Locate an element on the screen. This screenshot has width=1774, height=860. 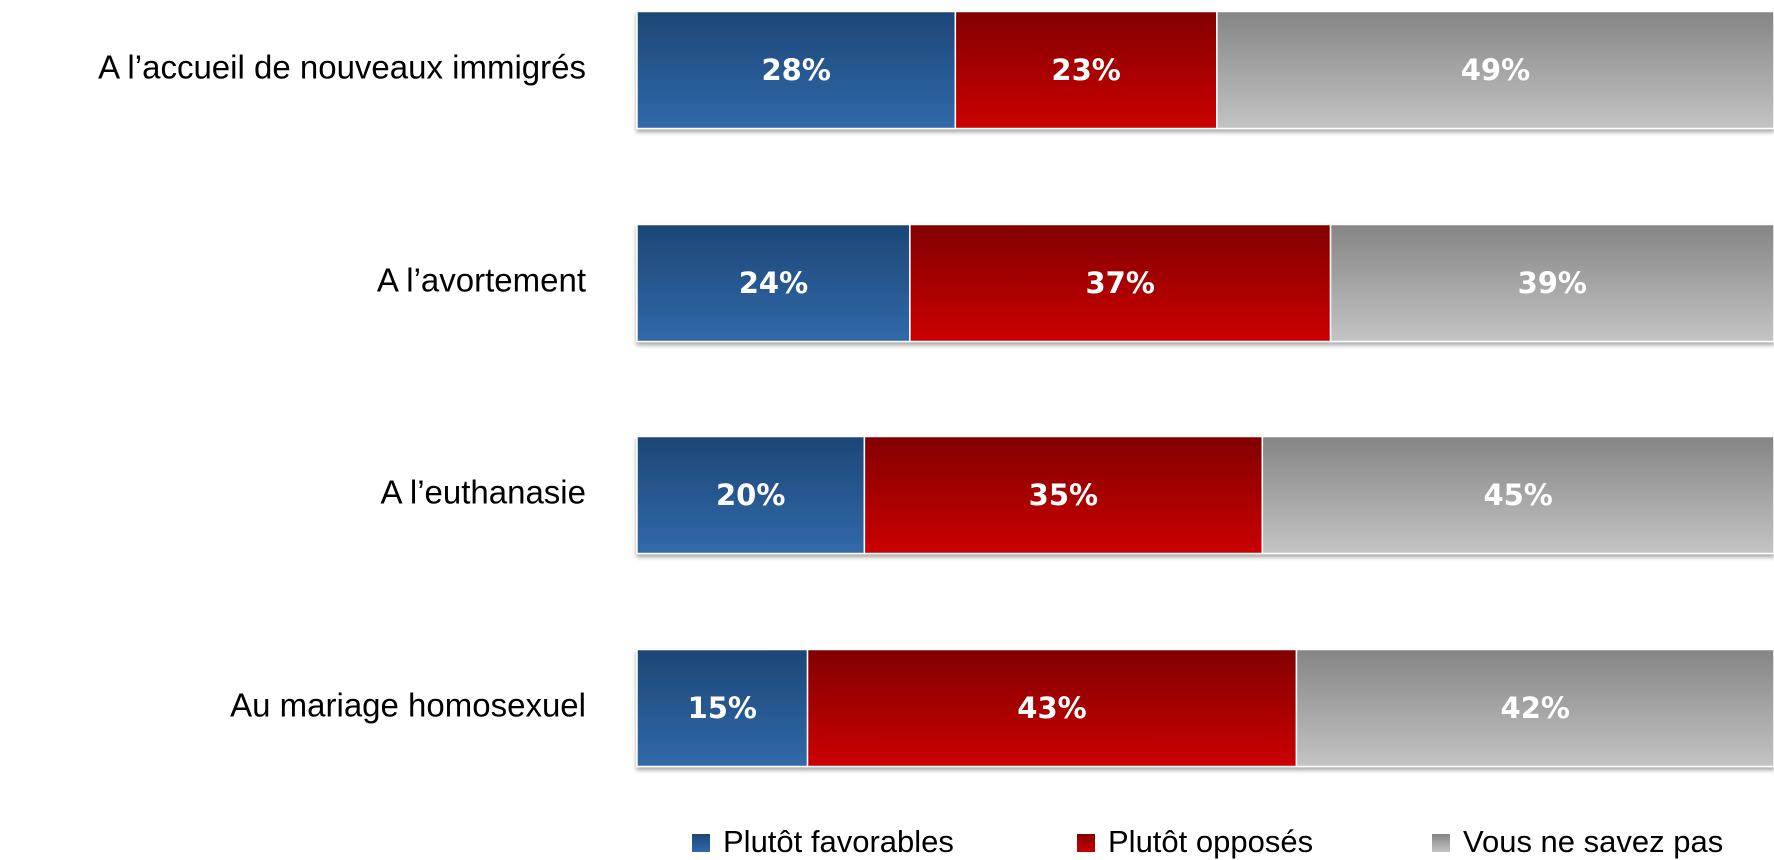
data-label: 42% is located at coordinates (1535, 708).